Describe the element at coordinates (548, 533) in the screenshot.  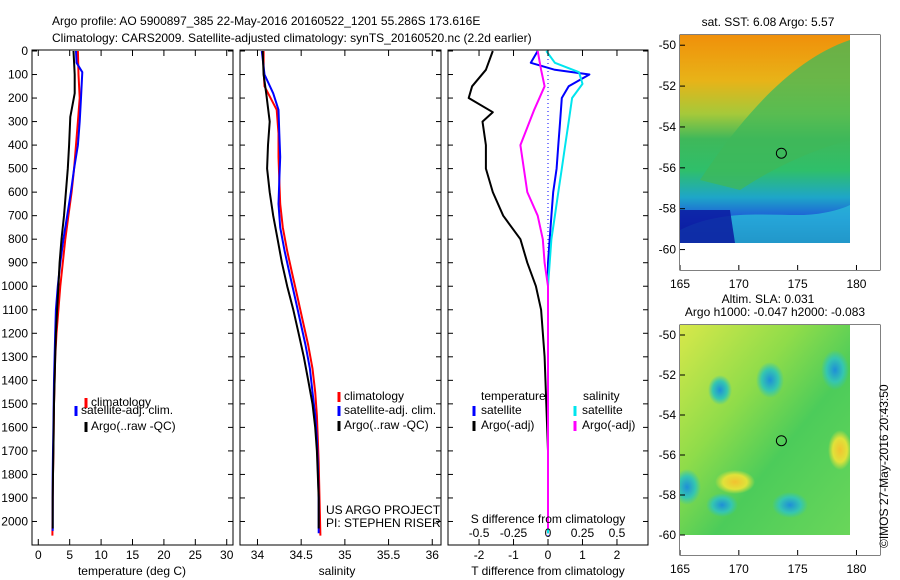
I see `s-axis-tick-label: 0` at that location.